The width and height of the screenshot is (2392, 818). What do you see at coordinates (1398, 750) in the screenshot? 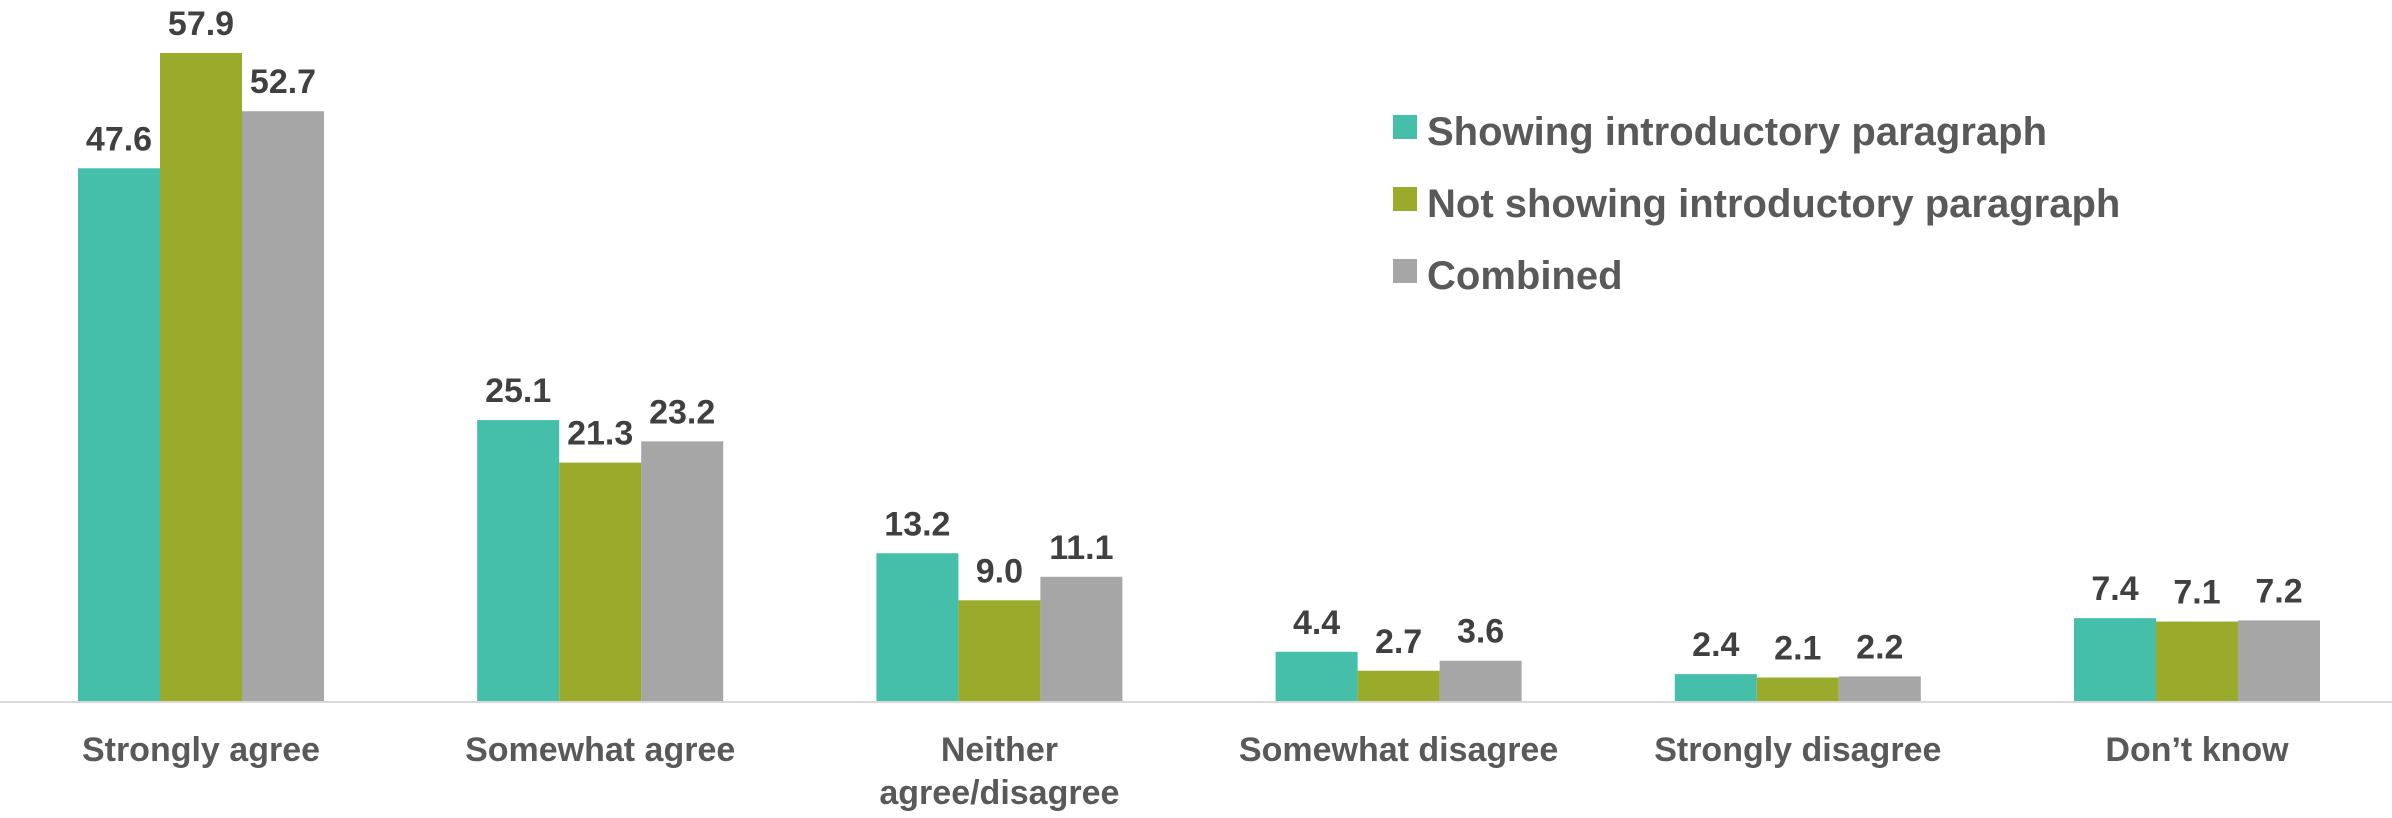
I see `category-label-3: Somewhat disagree` at bounding box center [1398, 750].